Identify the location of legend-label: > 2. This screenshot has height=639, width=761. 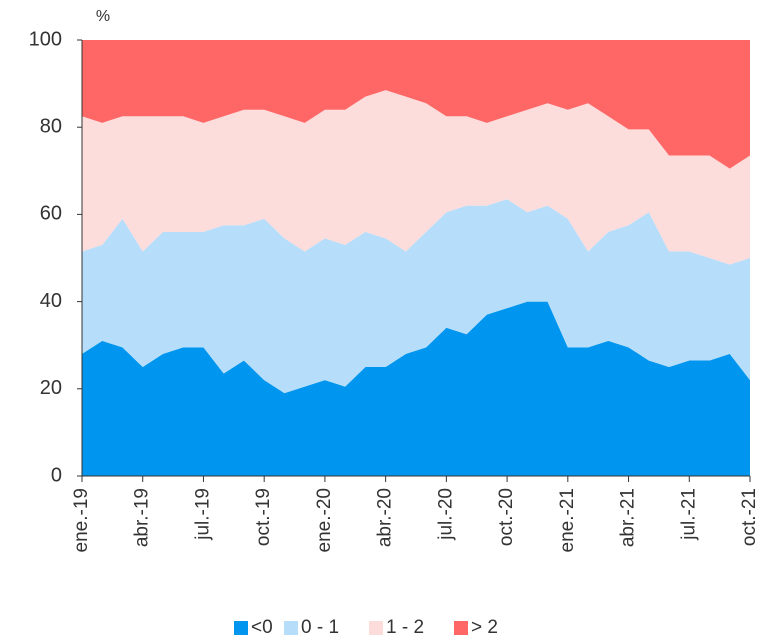
(484, 627).